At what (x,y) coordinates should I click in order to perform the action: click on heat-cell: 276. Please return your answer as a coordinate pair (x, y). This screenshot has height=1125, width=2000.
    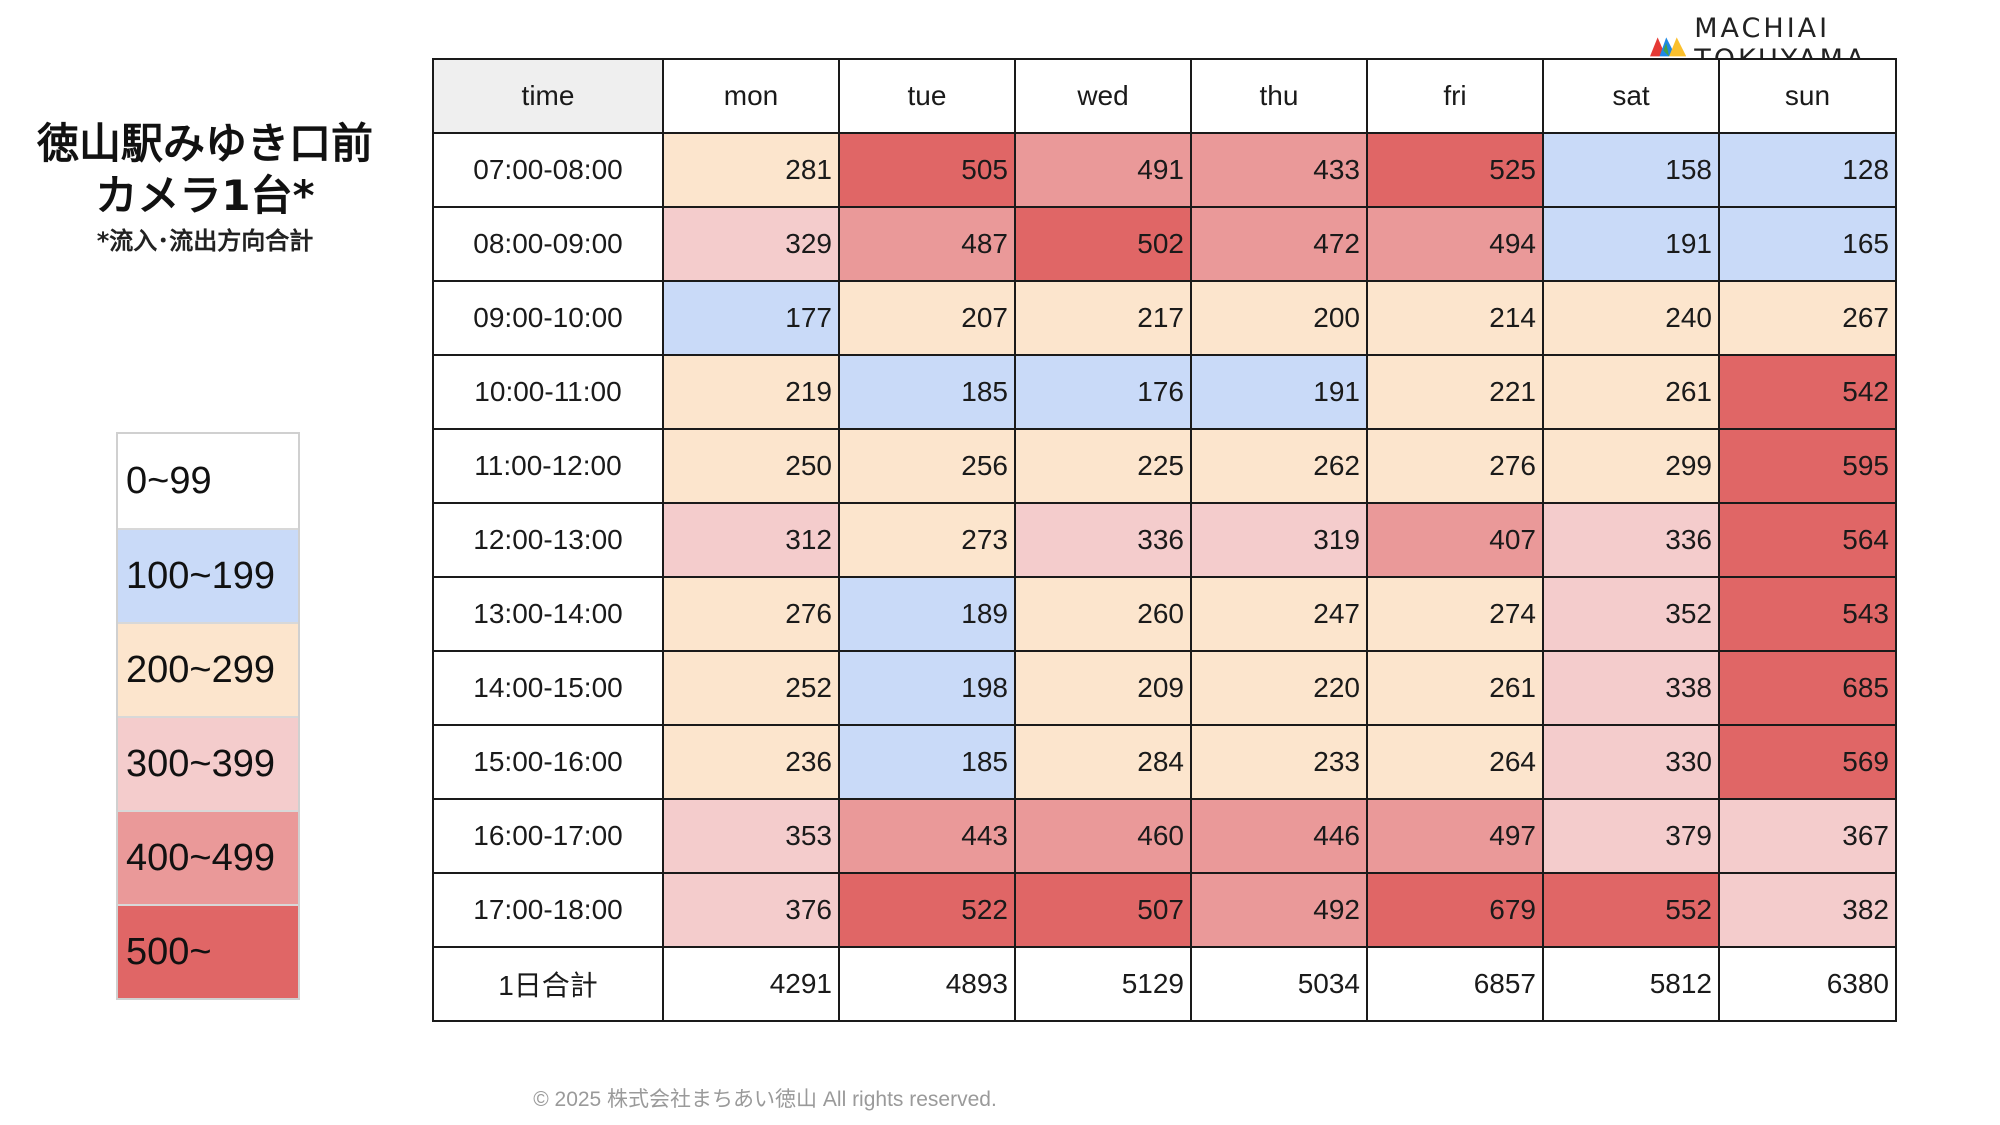
    Looking at the image, I should click on (1455, 466).